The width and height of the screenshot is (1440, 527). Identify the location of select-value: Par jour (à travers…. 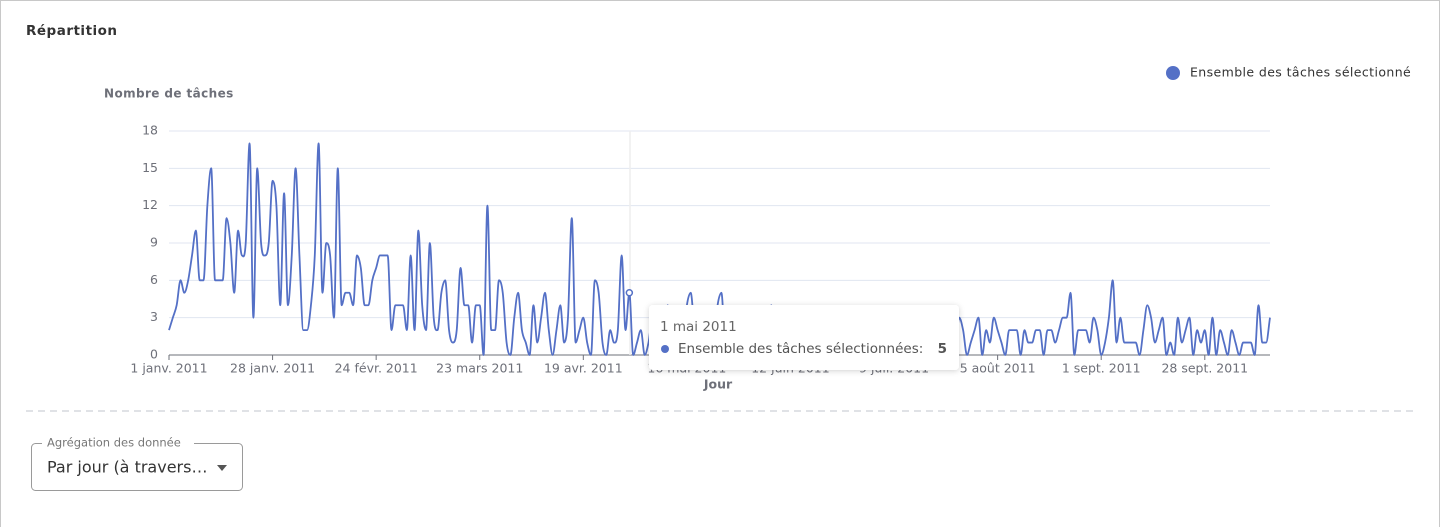
(127, 467).